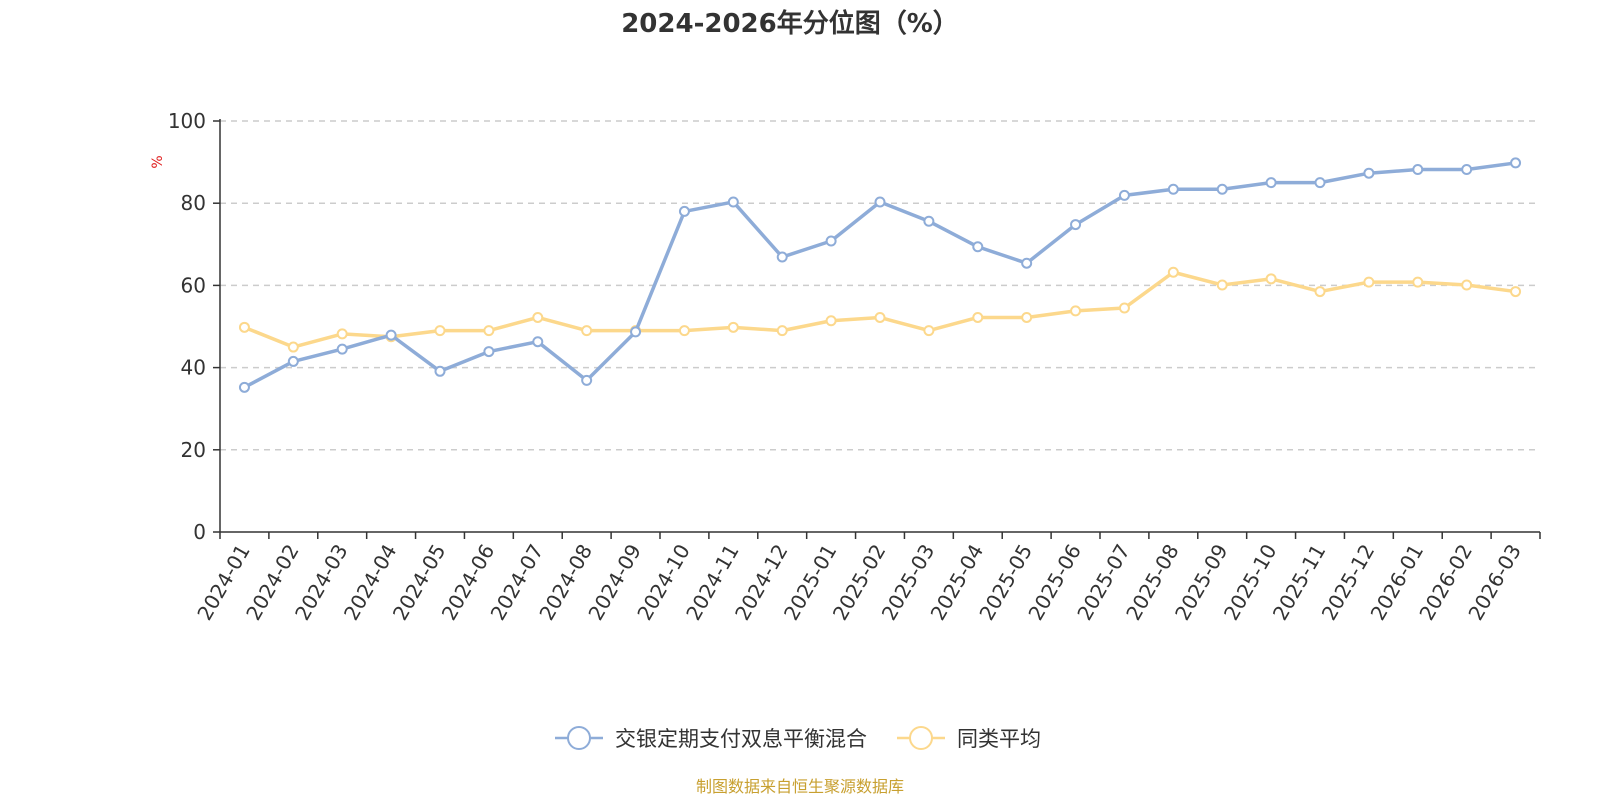 This screenshot has width=1600, height=800. Describe the element at coordinates (800, 786) in the screenshot. I see `data-source-note: 制图数据来自恒生聚源数据库` at that location.